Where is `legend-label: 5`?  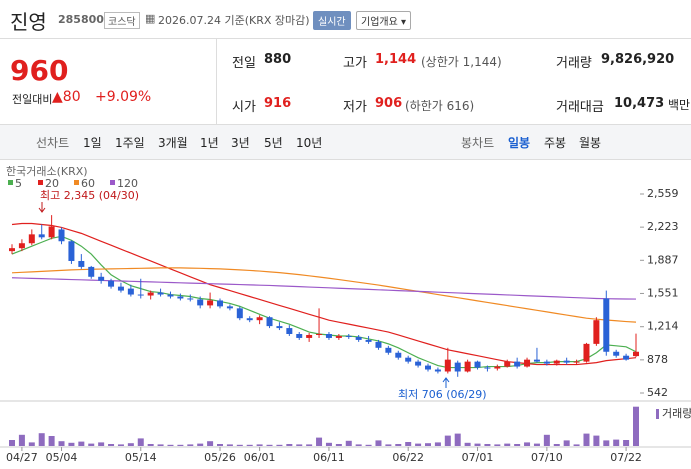 legend-label: 5 is located at coordinates (18, 183).